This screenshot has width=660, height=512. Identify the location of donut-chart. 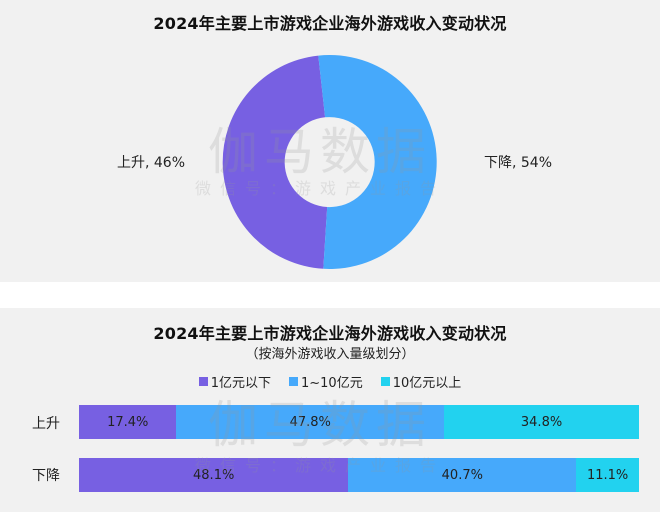
(329, 161).